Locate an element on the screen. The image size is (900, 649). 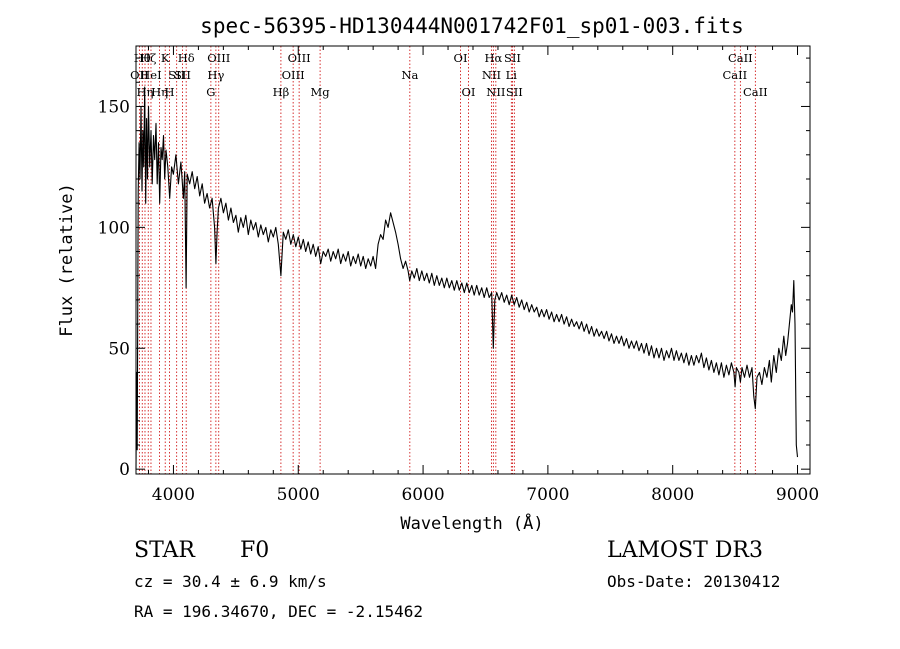
line-marker-label: G is located at coordinates (210, 92).